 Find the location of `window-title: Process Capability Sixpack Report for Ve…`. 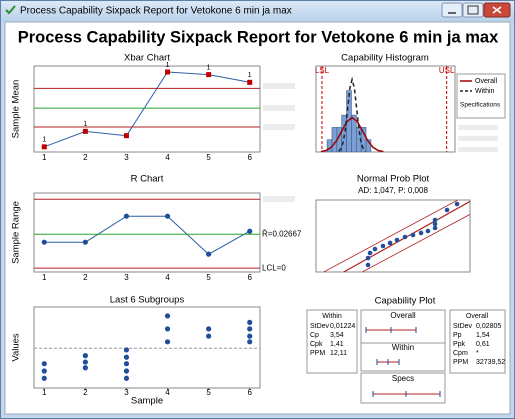

window-title: Process Capability Sixpack Report for Ve… is located at coordinates (156, 11).